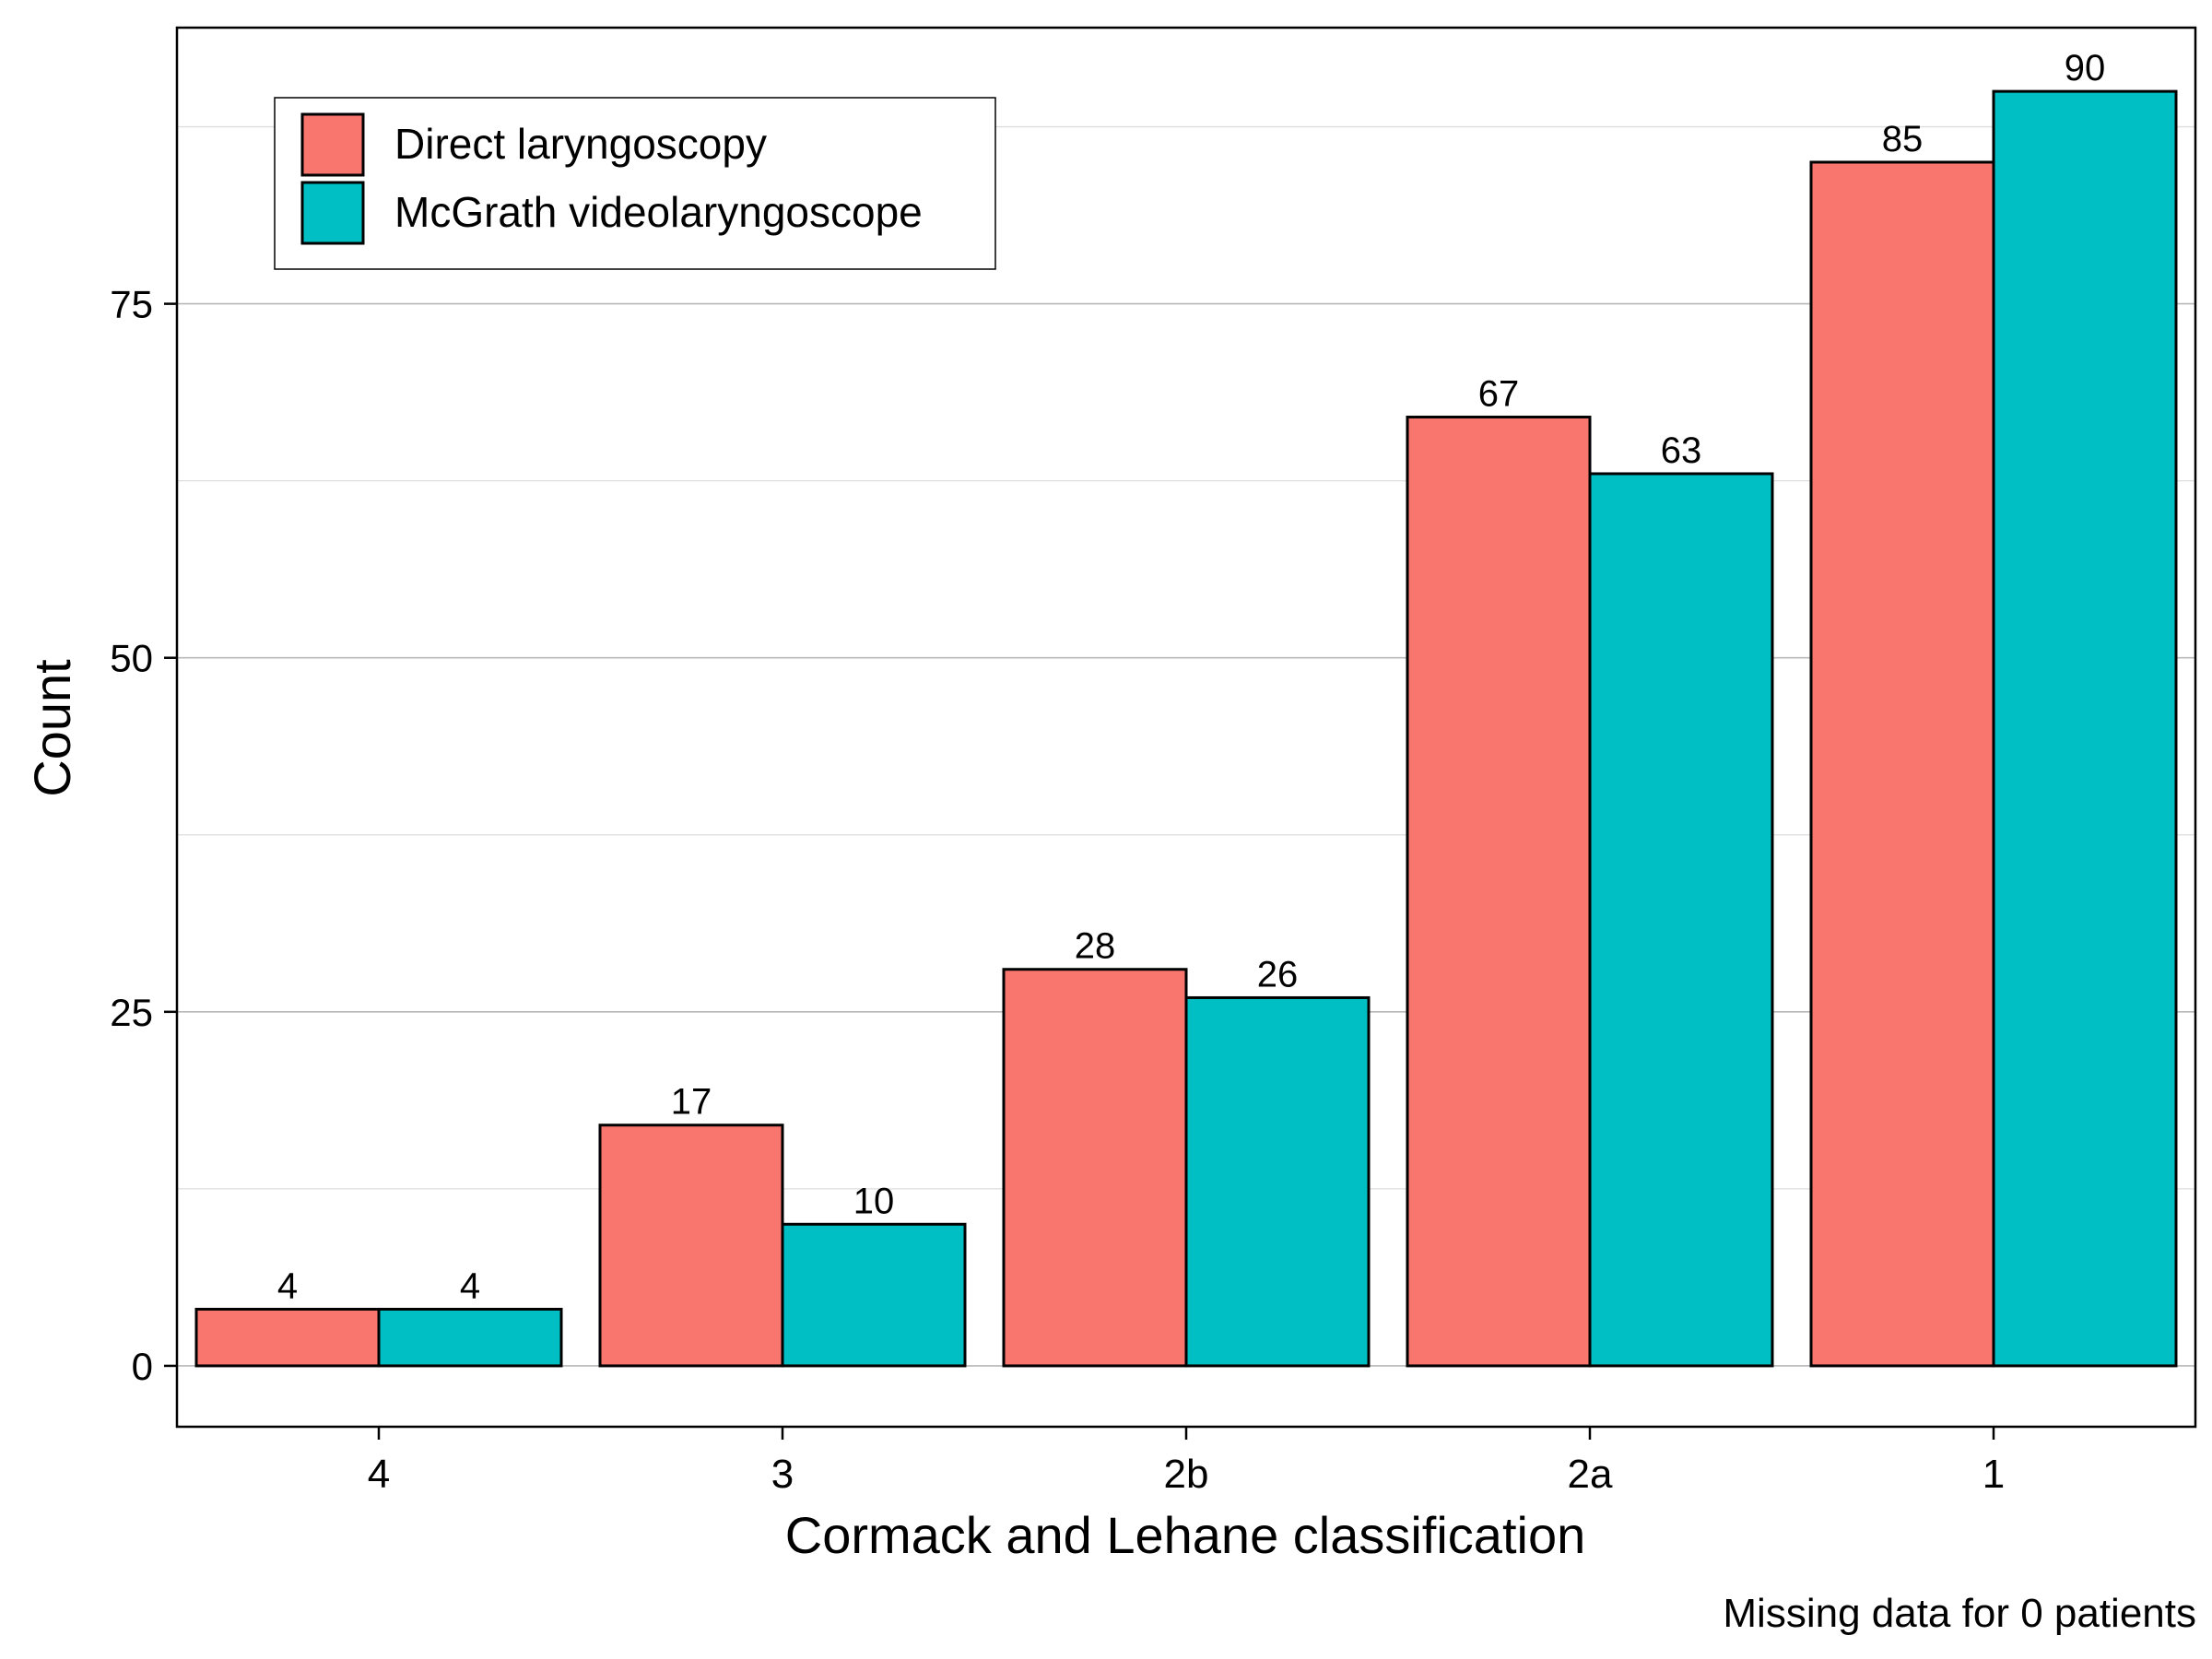 The width and height of the screenshot is (2212, 1659). Describe the element at coordinates (1959, 1613) in the screenshot. I see `caption: Missing data for 0 patients` at that location.